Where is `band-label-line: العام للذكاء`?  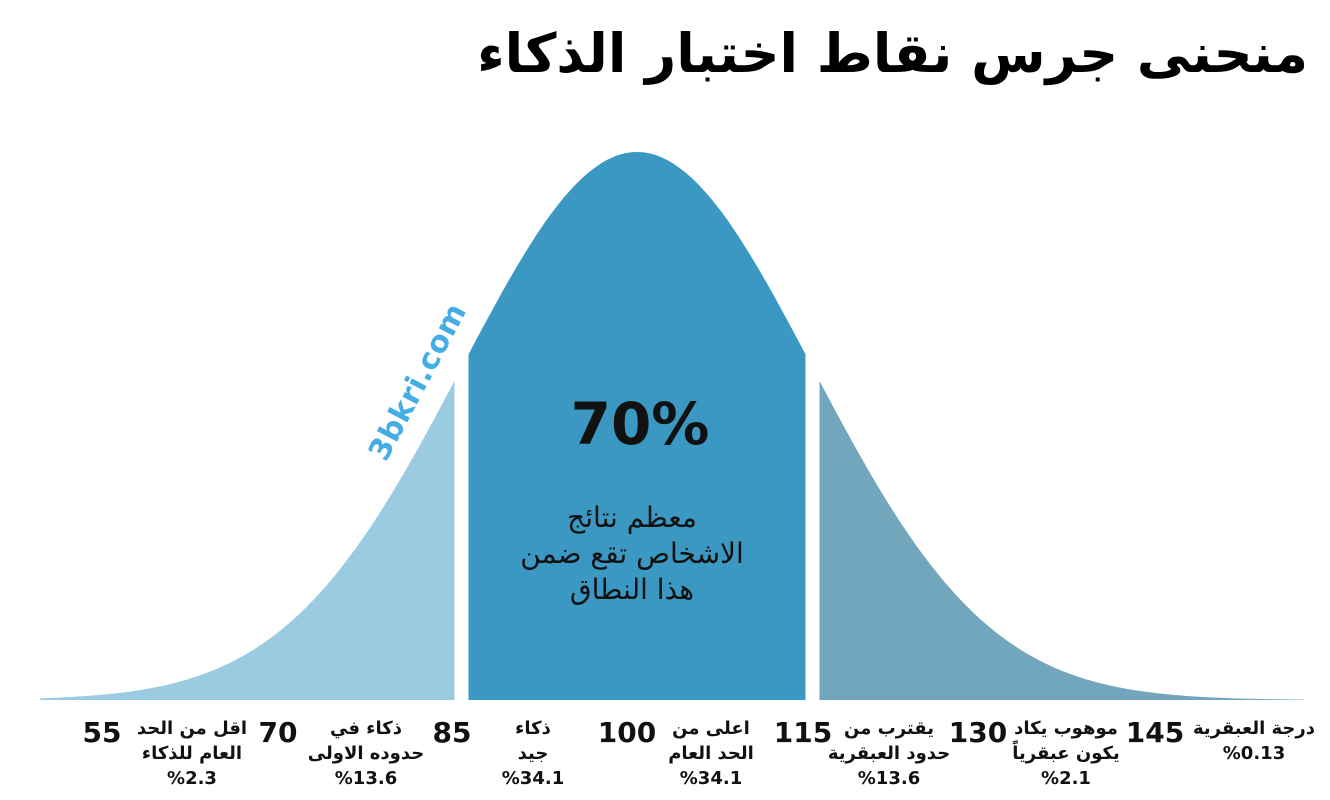
band-label-line: العام للذكاء is located at coordinates (192, 753).